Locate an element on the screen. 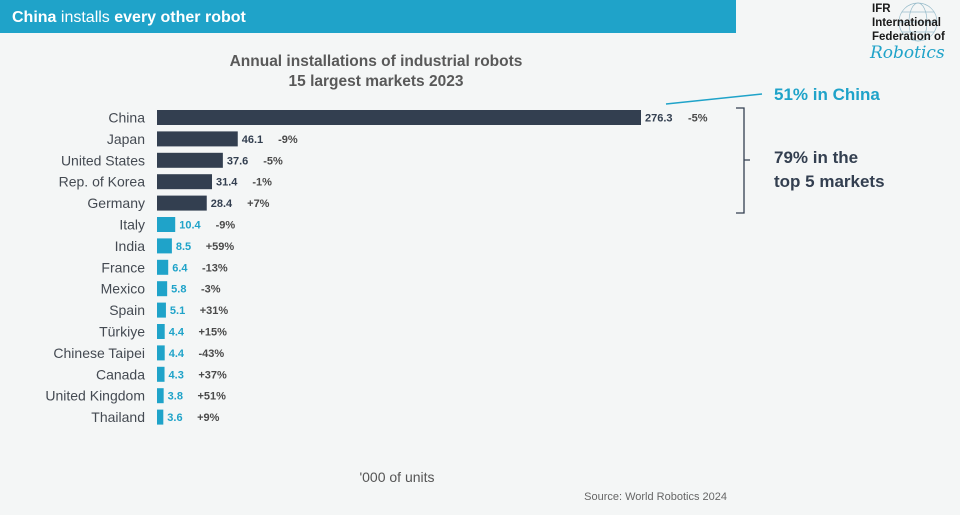 The width and height of the screenshot is (960, 515). category-label-united-states: United States is located at coordinates (103, 160).